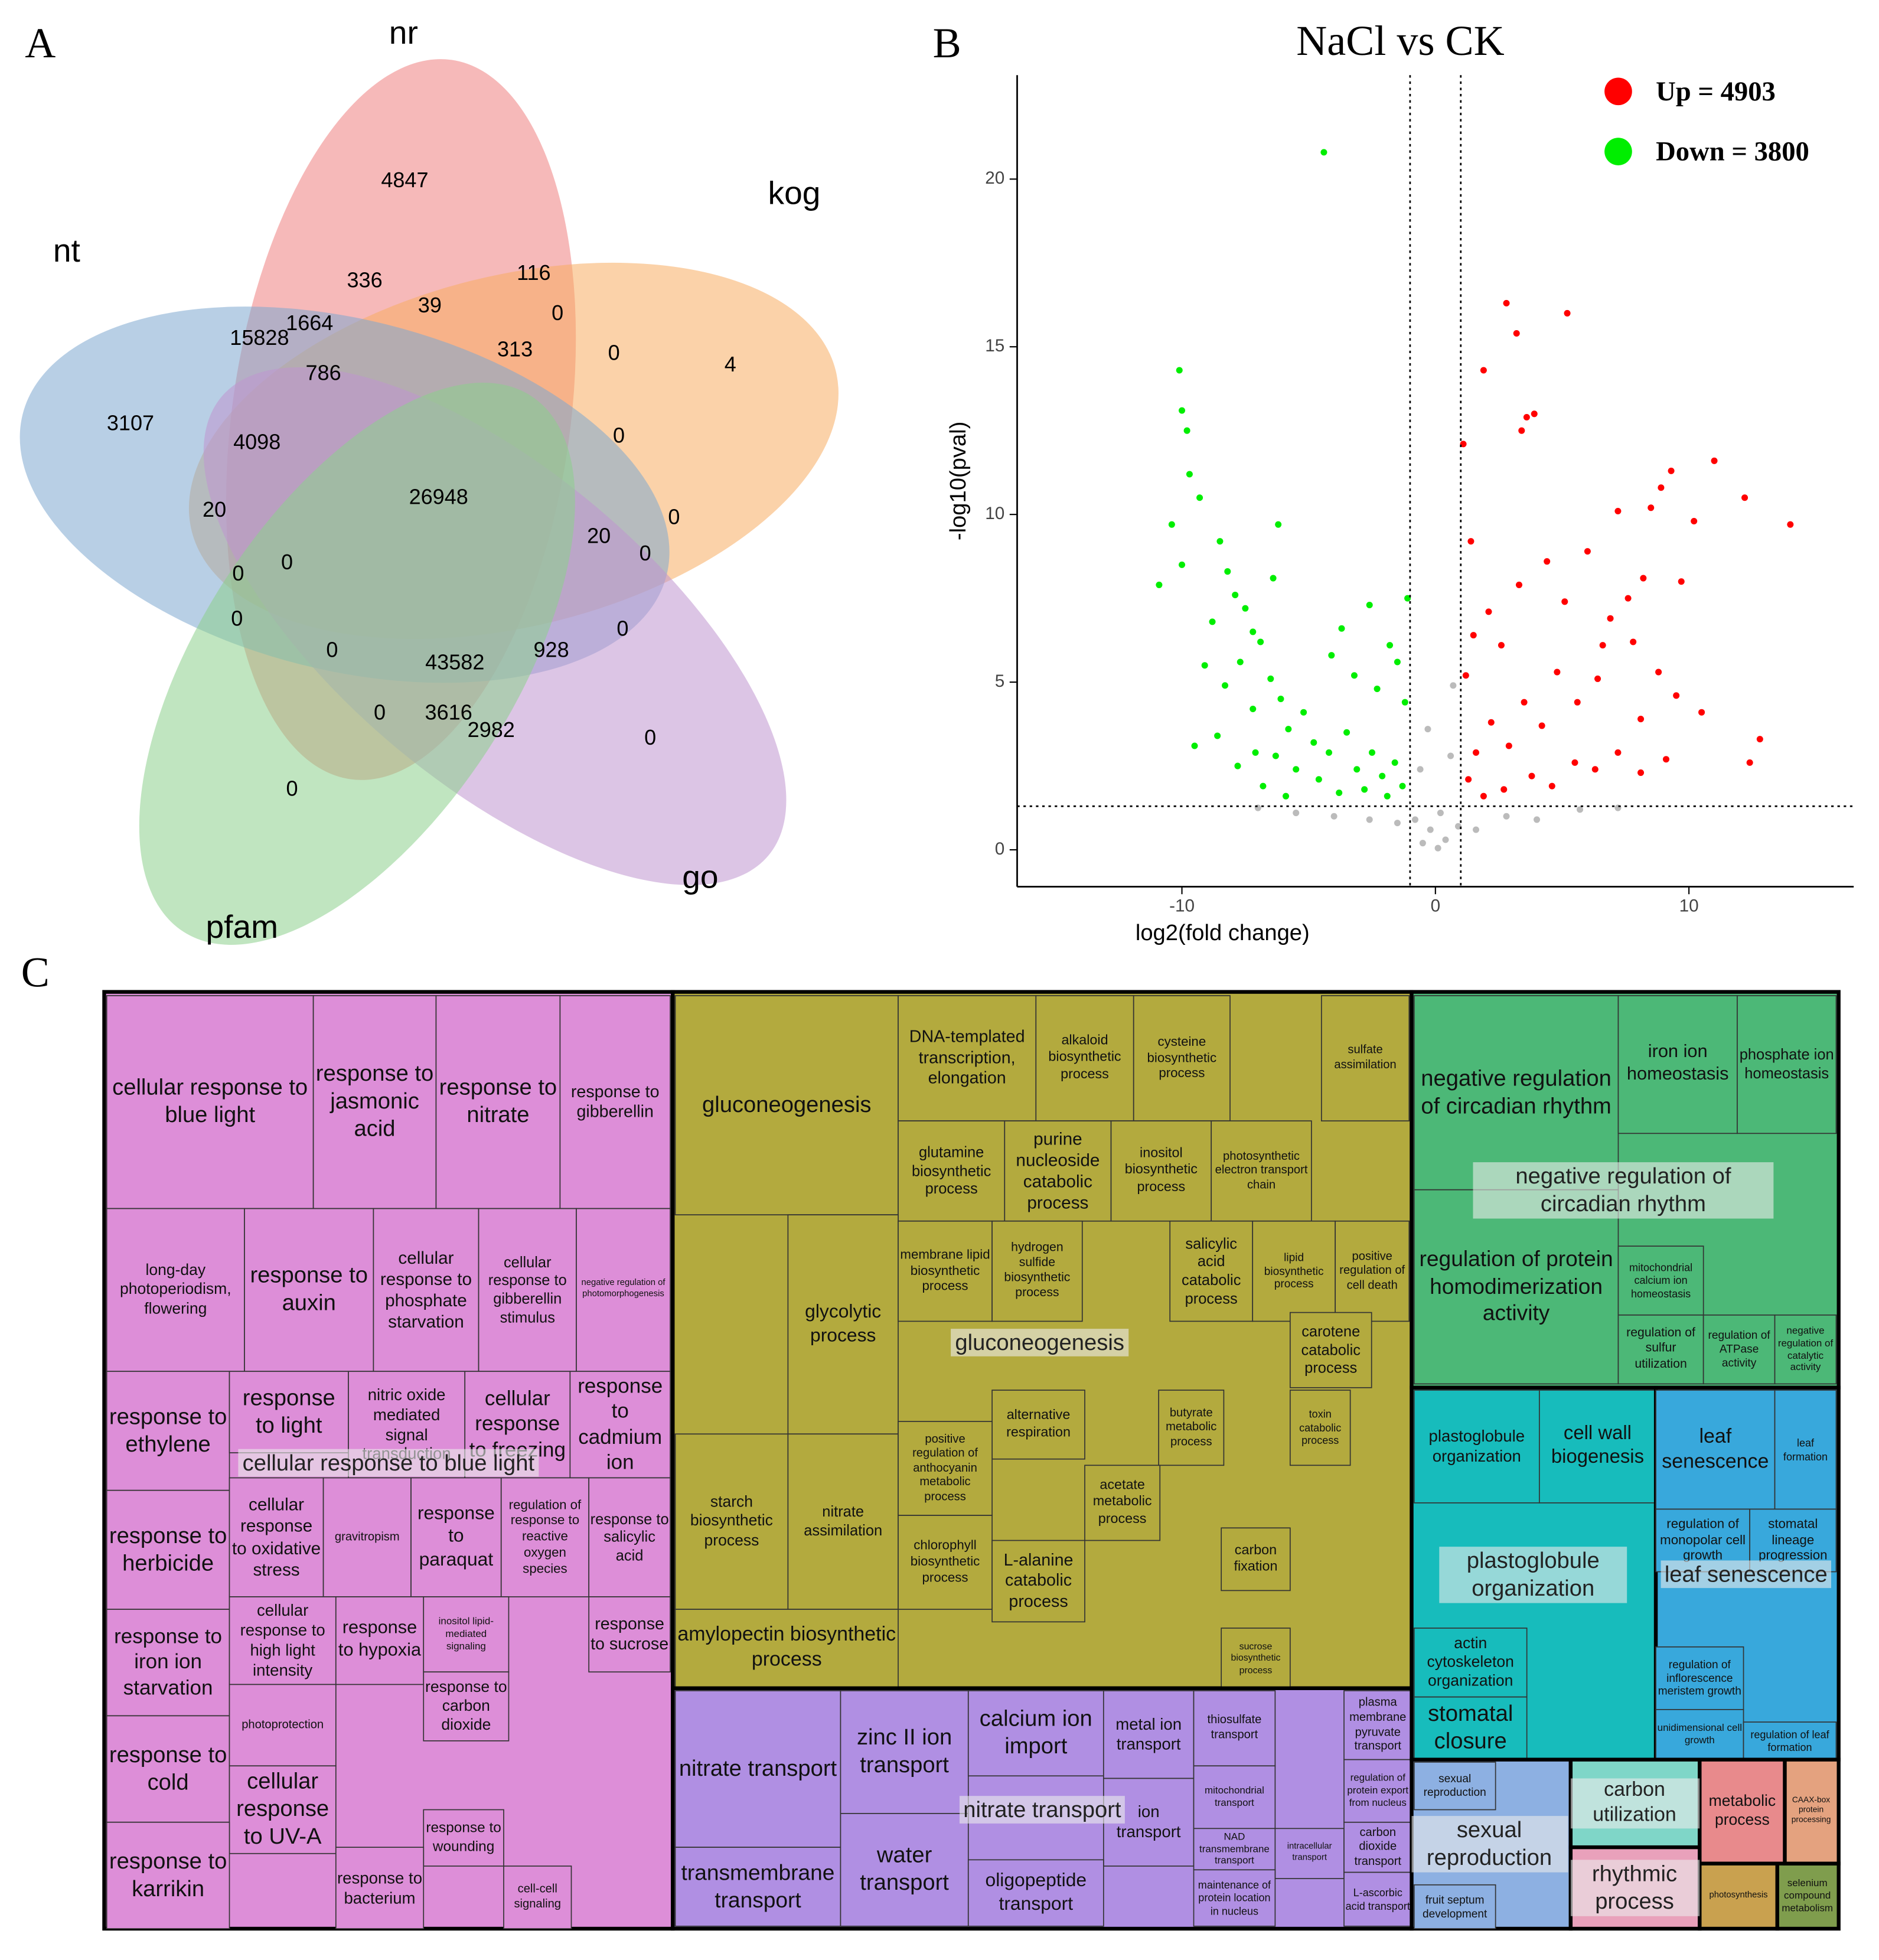 This screenshot has width=1879, height=1960. I want to click on group-overlay: leaf senescence, so click(1746, 1574).